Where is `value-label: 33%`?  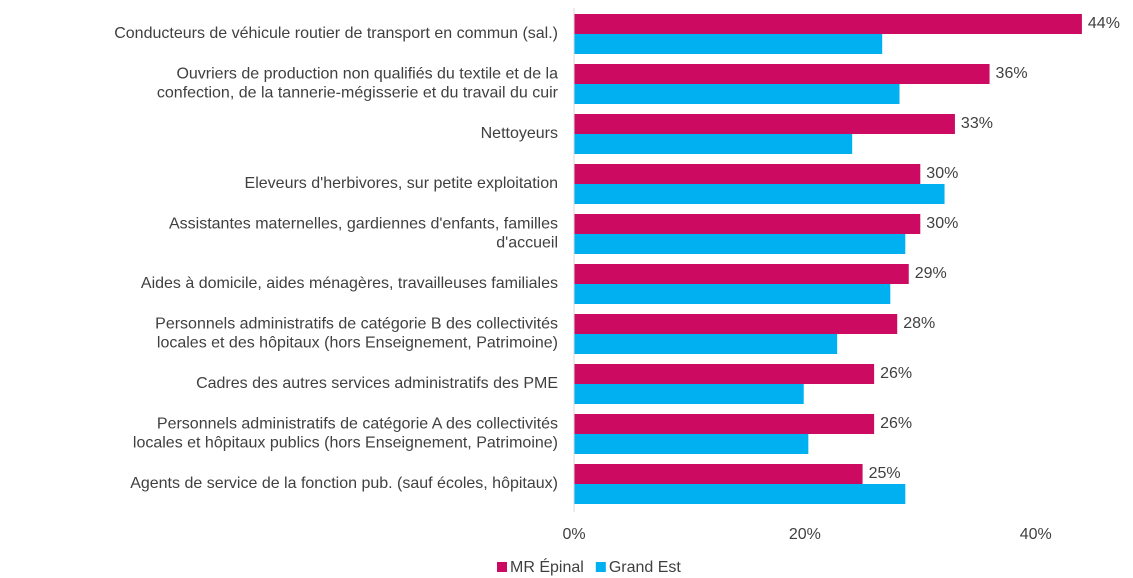
value-label: 33% is located at coordinates (977, 123).